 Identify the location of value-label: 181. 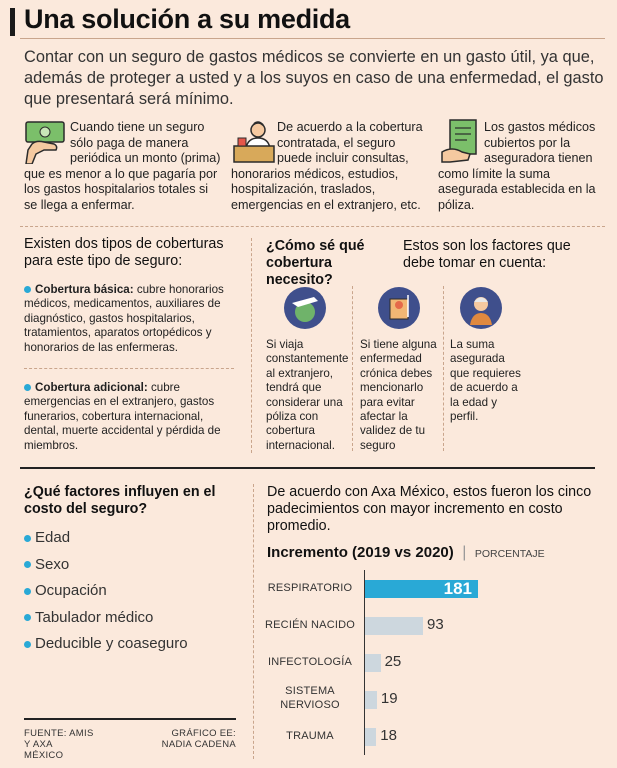
(457, 588).